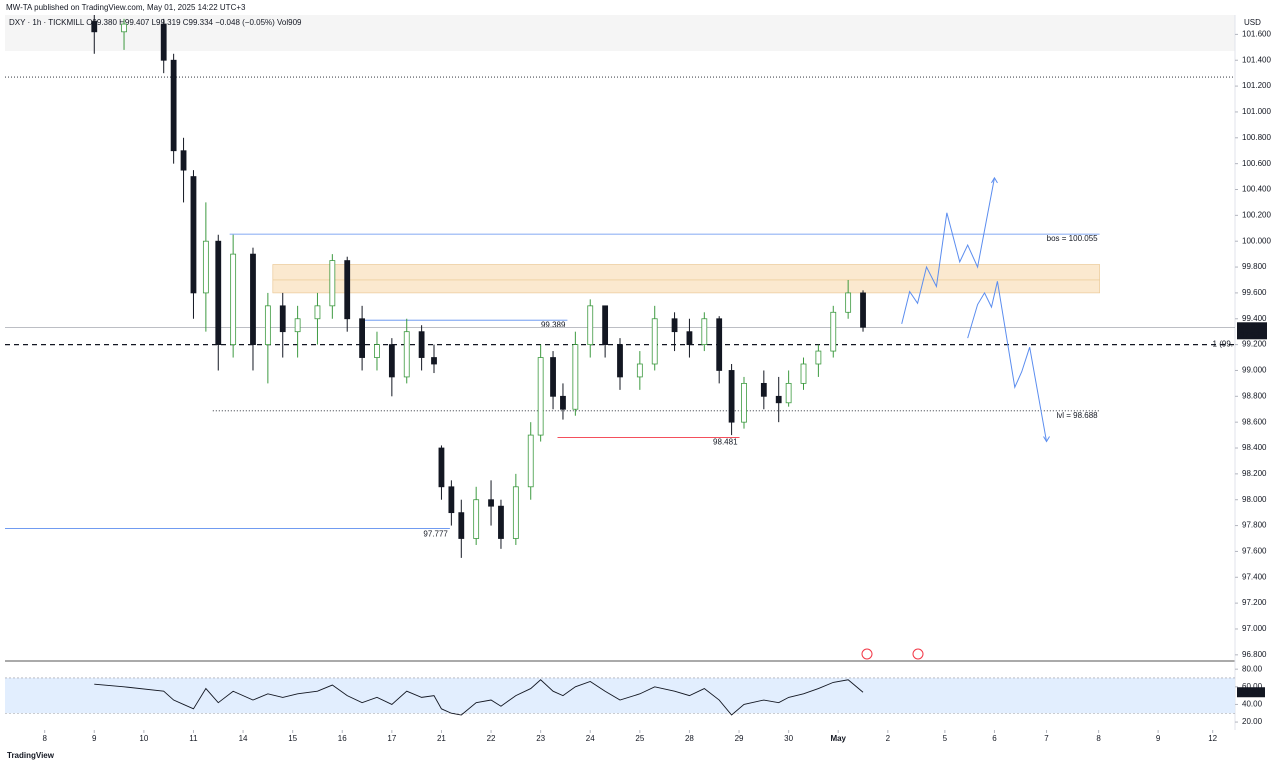  I want to click on x-tick-label: 11, so click(193, 738).